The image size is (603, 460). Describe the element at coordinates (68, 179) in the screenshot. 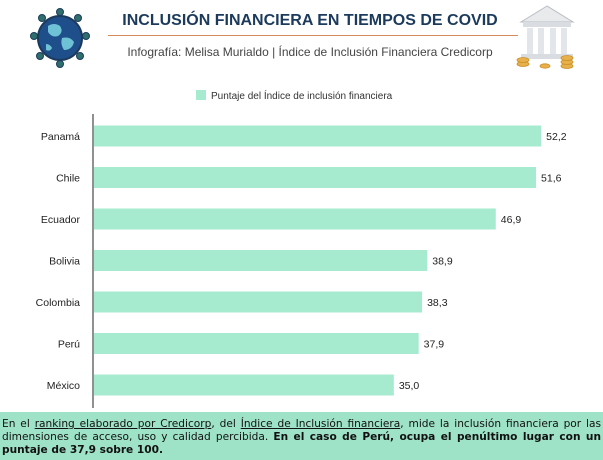

I see `category-label-1: Chile` at that location.